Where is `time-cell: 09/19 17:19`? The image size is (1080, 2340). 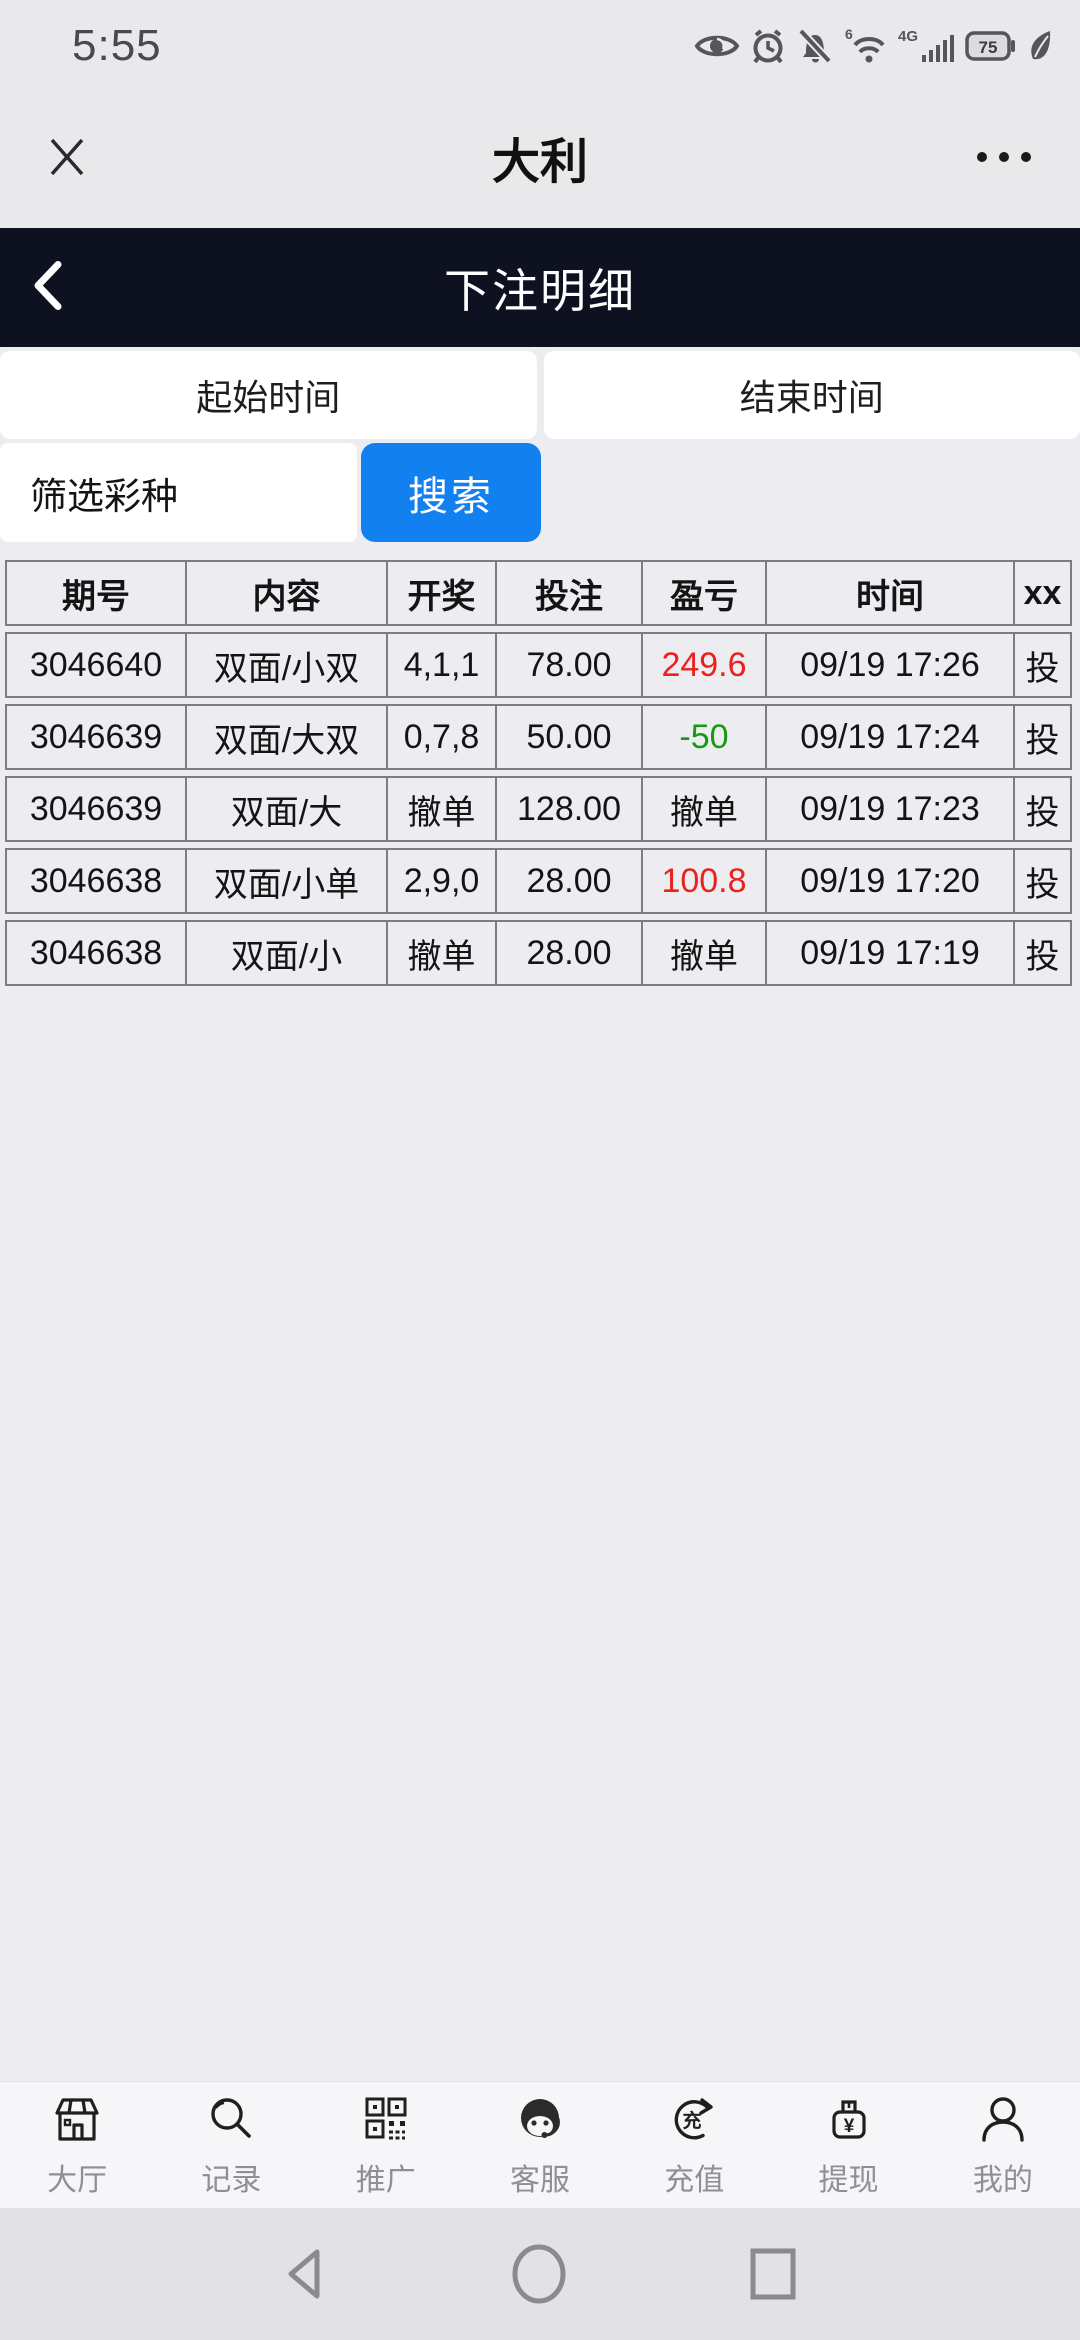 time-cell: 09/19 17:19 is located at coordinates (891, 953).